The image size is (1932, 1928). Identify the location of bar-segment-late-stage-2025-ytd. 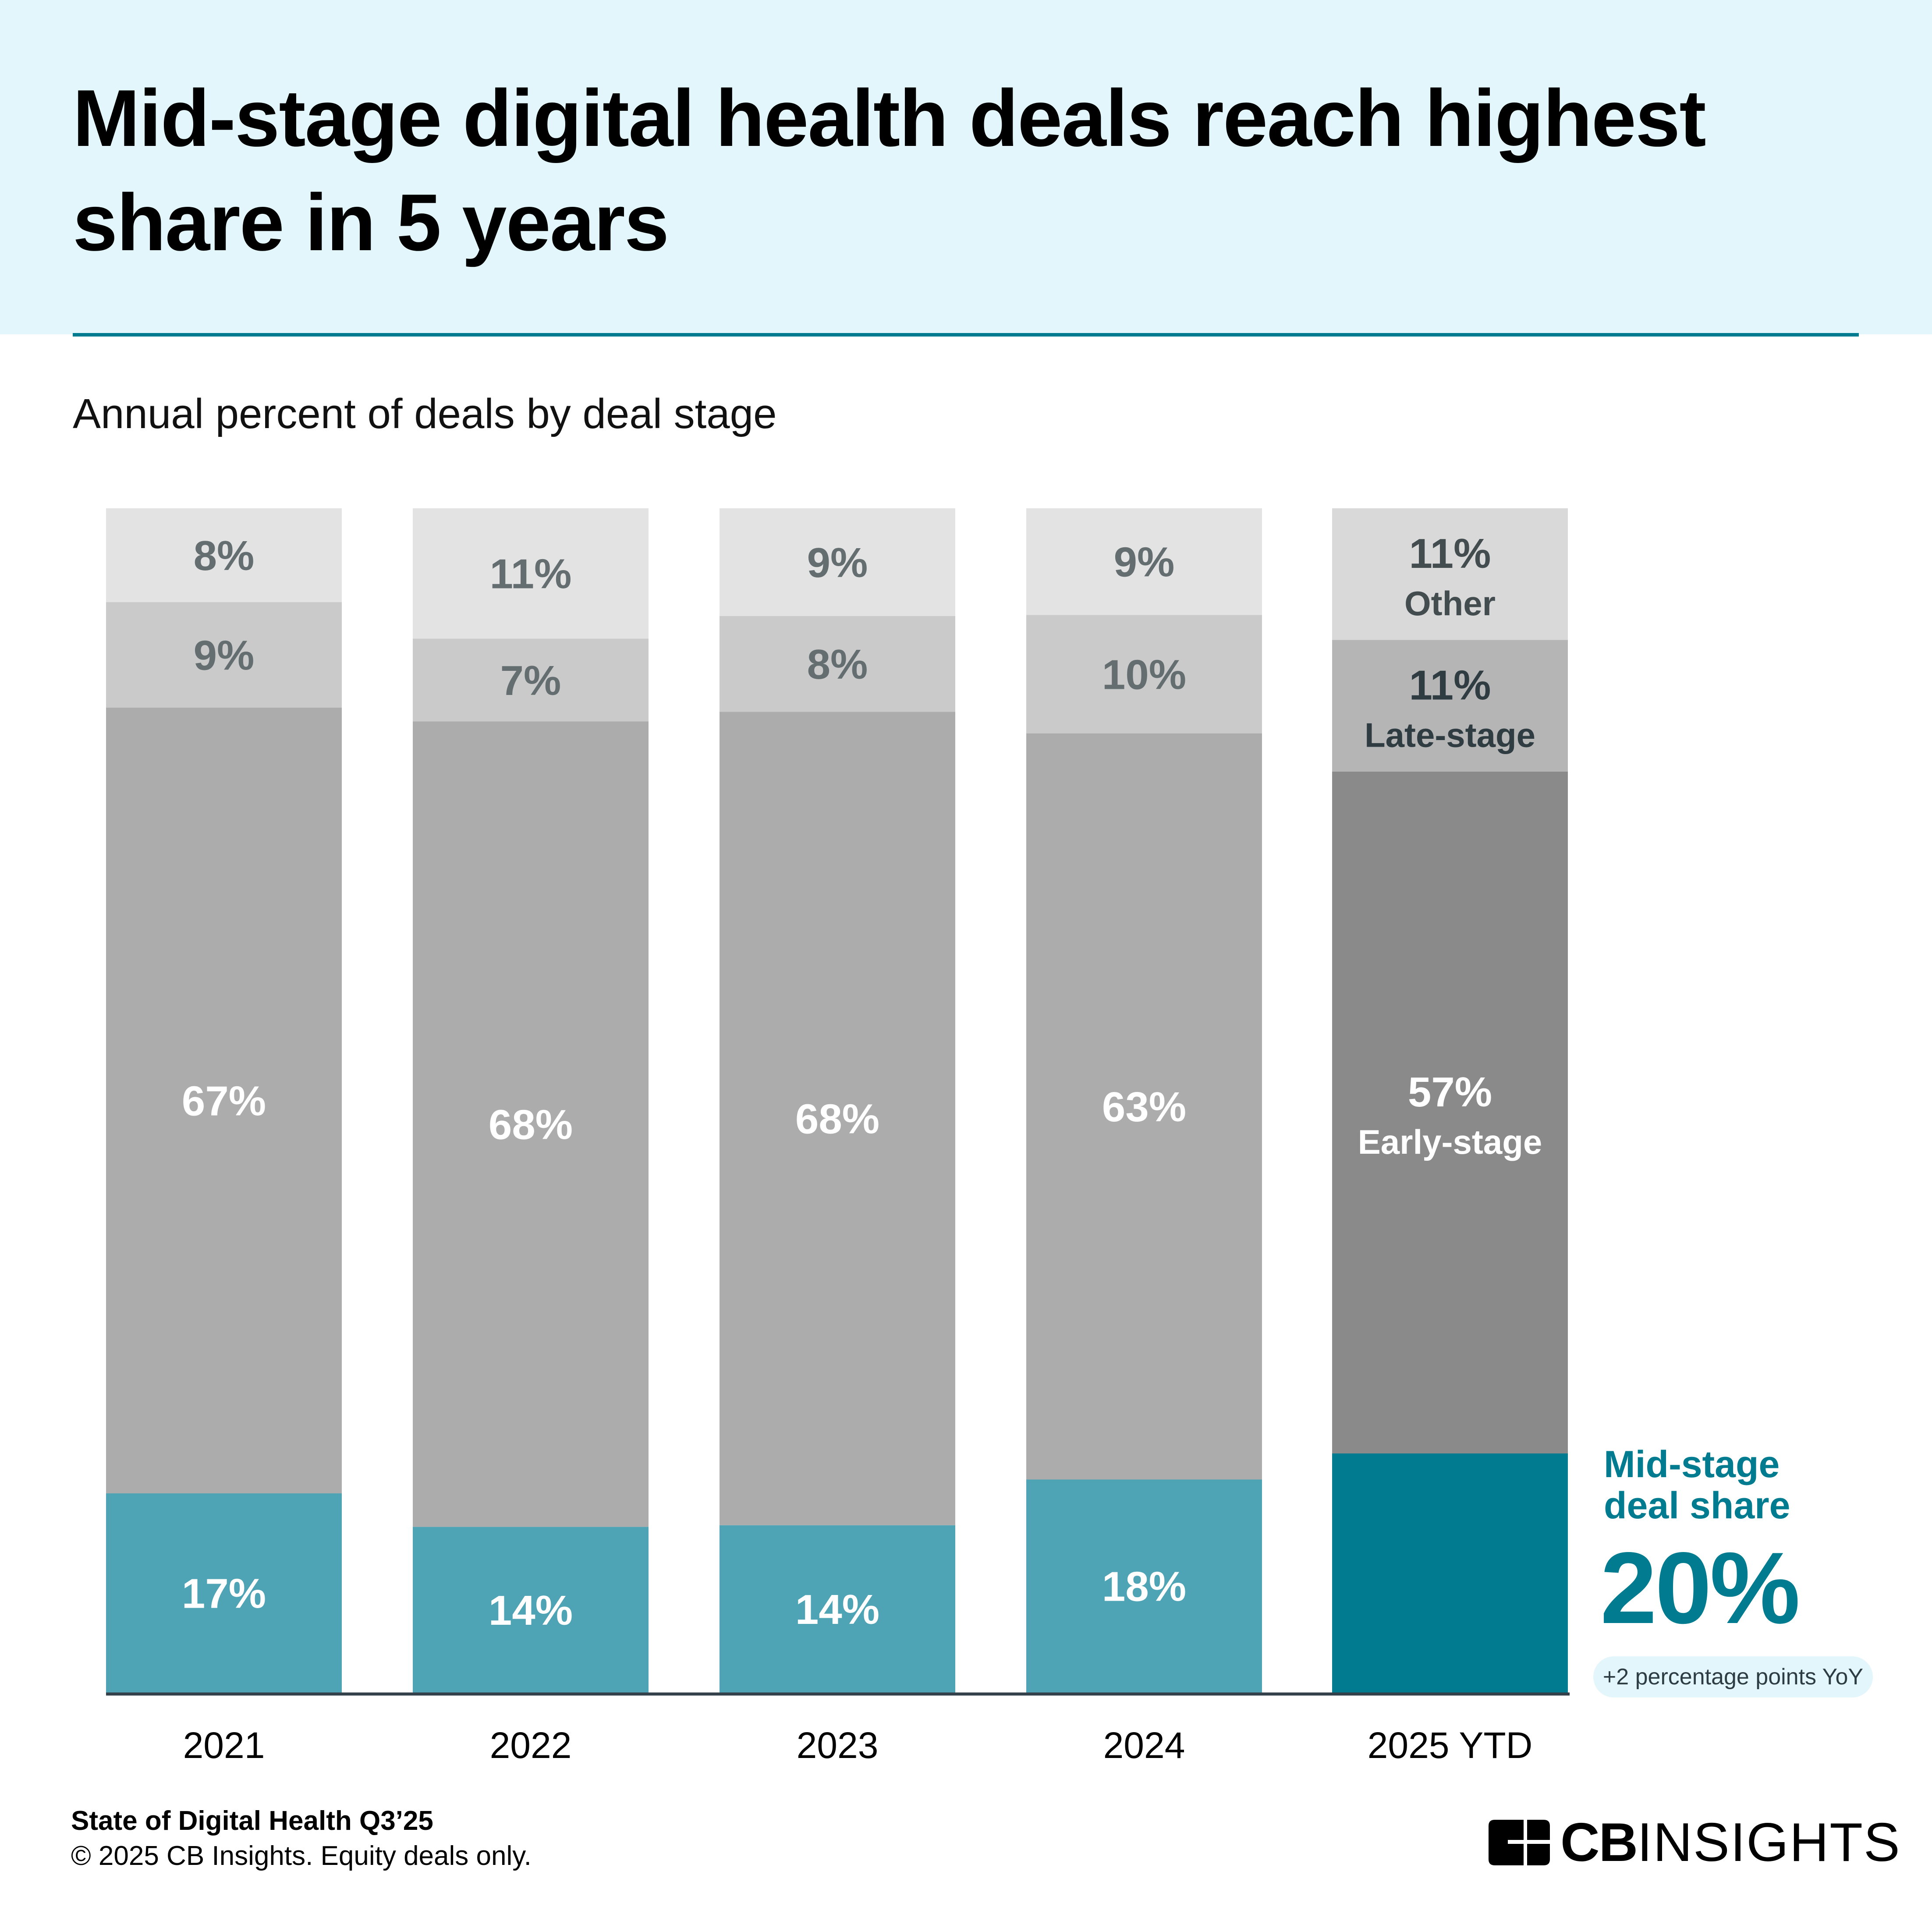
(1450, 706).